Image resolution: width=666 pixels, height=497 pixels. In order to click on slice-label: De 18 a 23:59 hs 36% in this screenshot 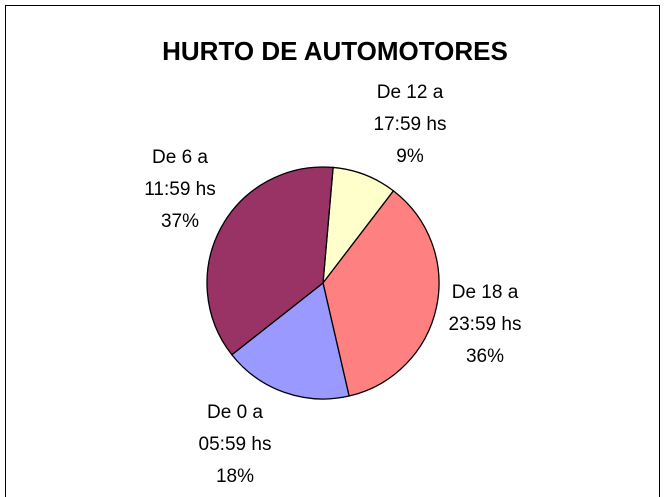, I will do `click(485, 325)`.